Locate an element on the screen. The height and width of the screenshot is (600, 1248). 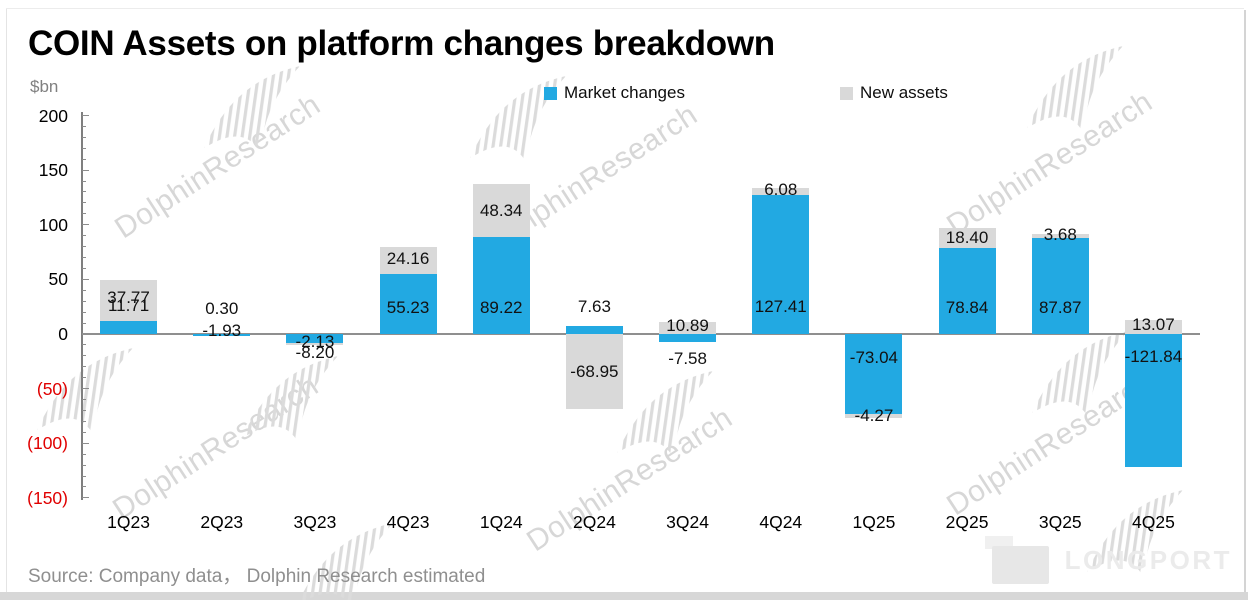
bar-market-changes-2Q24 is located at coordinates (594, 329).